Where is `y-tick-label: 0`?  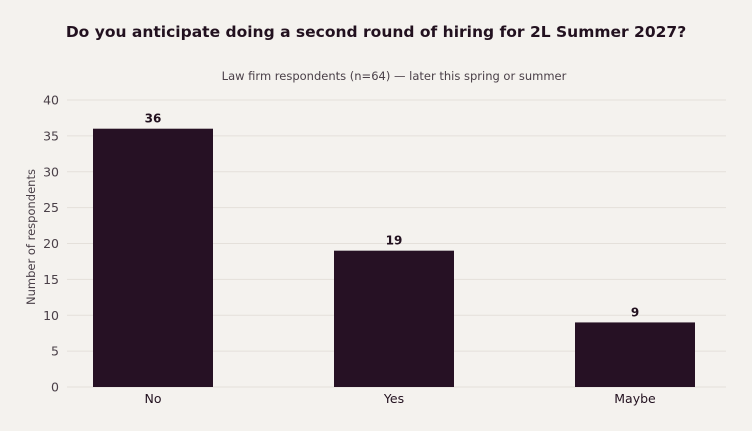
y-tick-label: 0 is located at coordinates (55, 387).